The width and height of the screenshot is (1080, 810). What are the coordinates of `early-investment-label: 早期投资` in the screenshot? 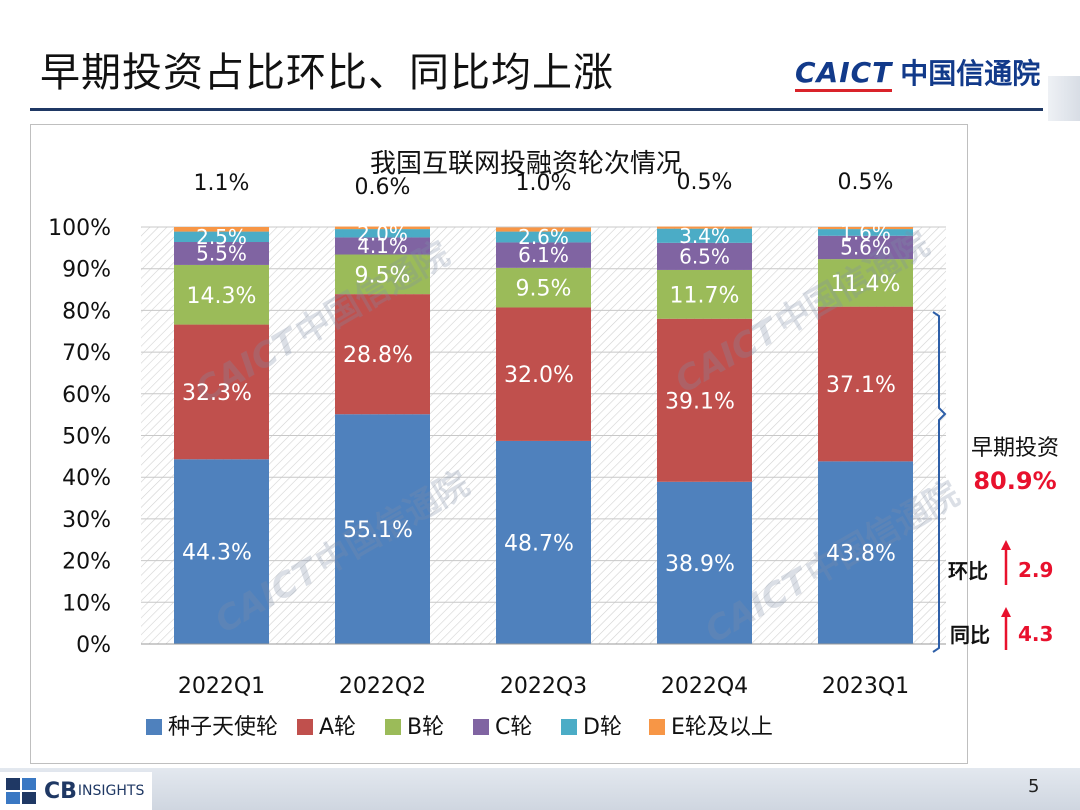 It's located at (1015, 448).